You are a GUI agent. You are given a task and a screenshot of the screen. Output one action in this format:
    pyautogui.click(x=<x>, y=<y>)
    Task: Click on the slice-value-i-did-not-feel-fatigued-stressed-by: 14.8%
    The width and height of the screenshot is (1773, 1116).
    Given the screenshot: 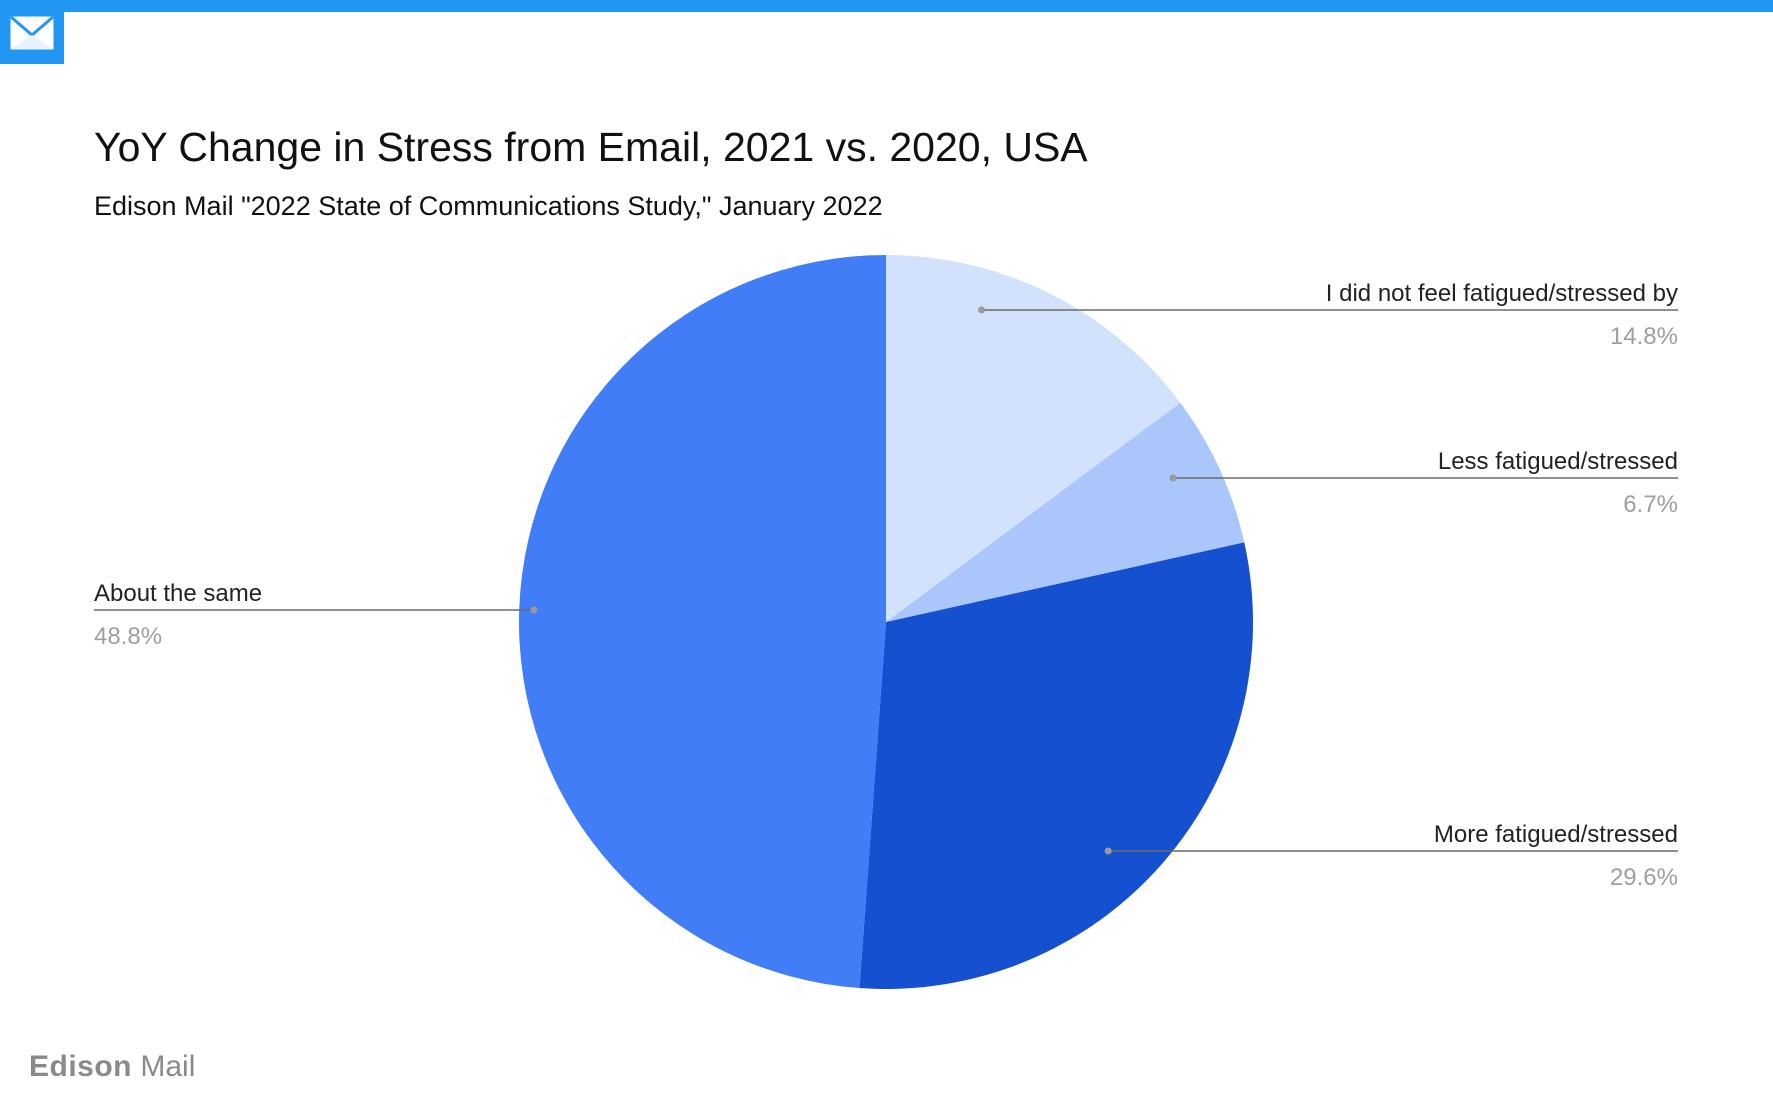 What is the action you would take?
    pyautogui.click(x=1644, y=336)
    